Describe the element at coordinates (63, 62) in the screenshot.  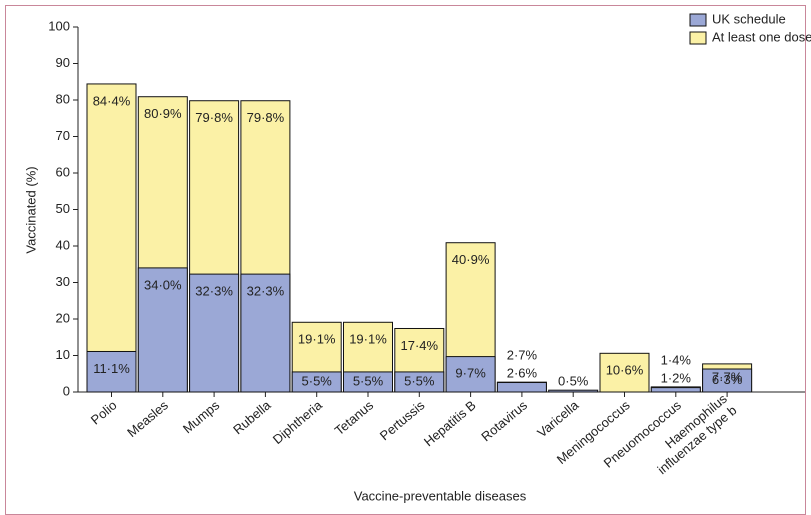
I see `y-tick-label: 90` at that location.